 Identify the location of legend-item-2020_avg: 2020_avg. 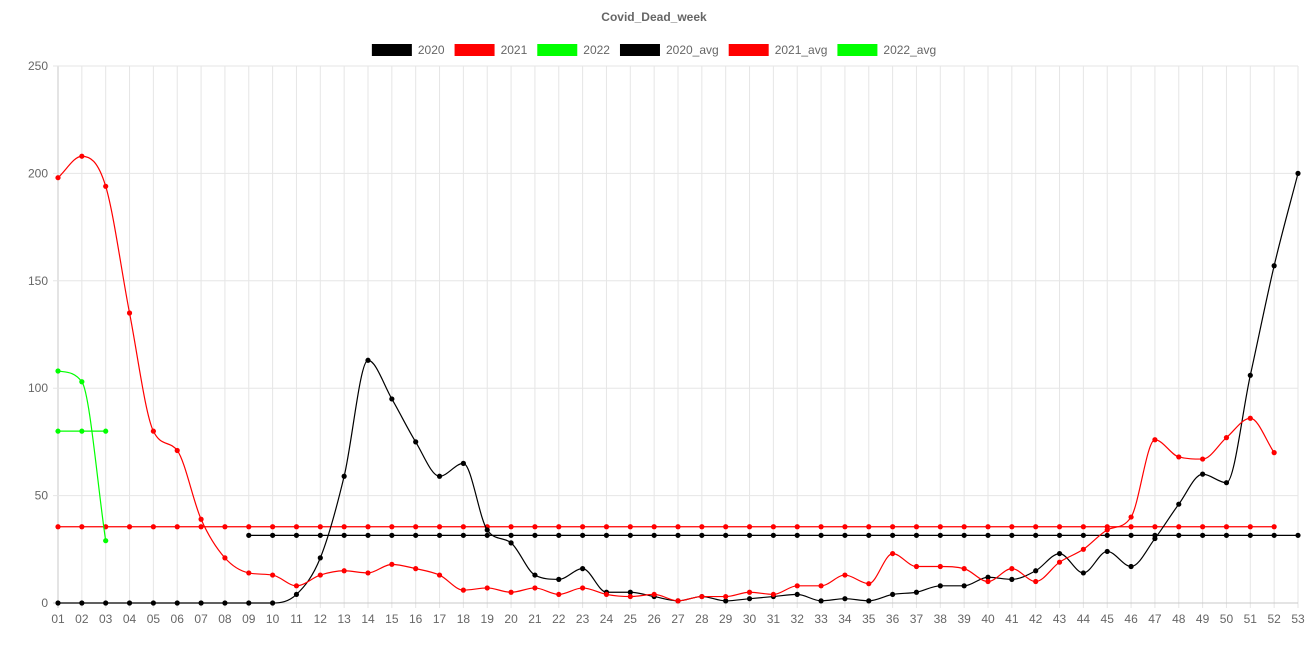
(669, 50).